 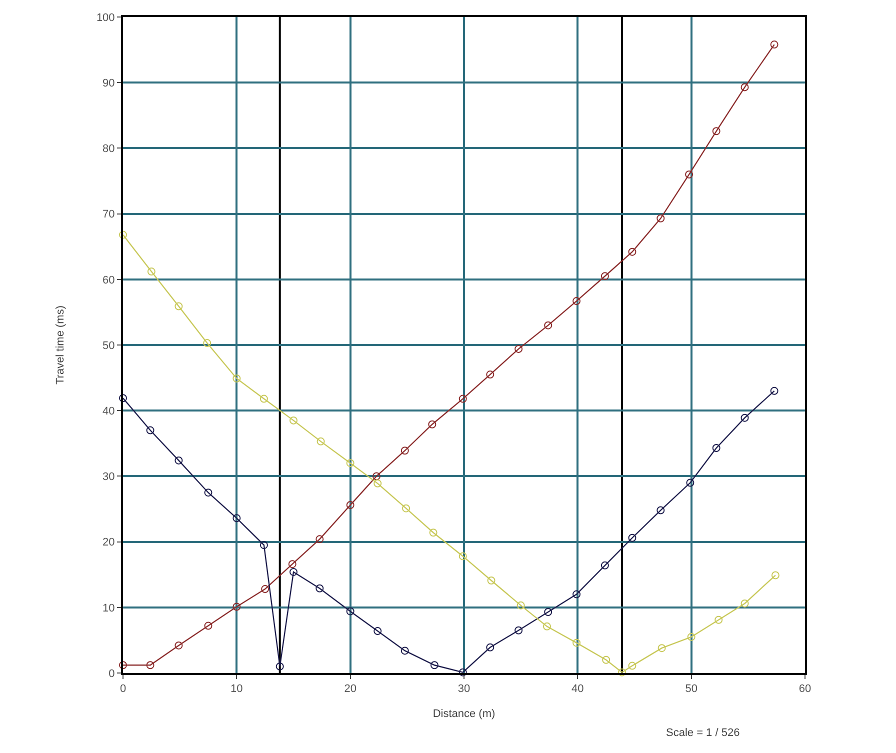 What do you see at coordinates (108, 280) in the screenshot?
I see `y-tick-label: 60` at bounding box center [108, 280].